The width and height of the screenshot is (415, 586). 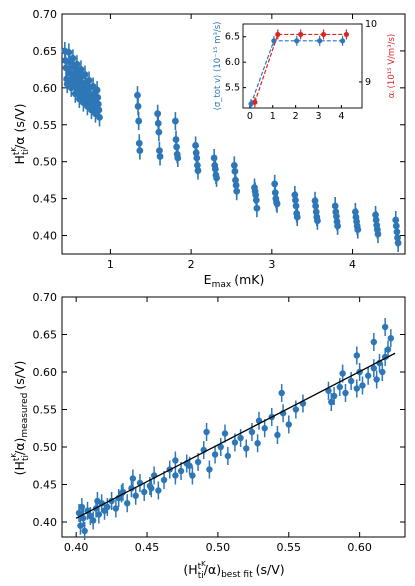 I want to click on top-y-tick-label: 0.40, so click(x=45, y=236).